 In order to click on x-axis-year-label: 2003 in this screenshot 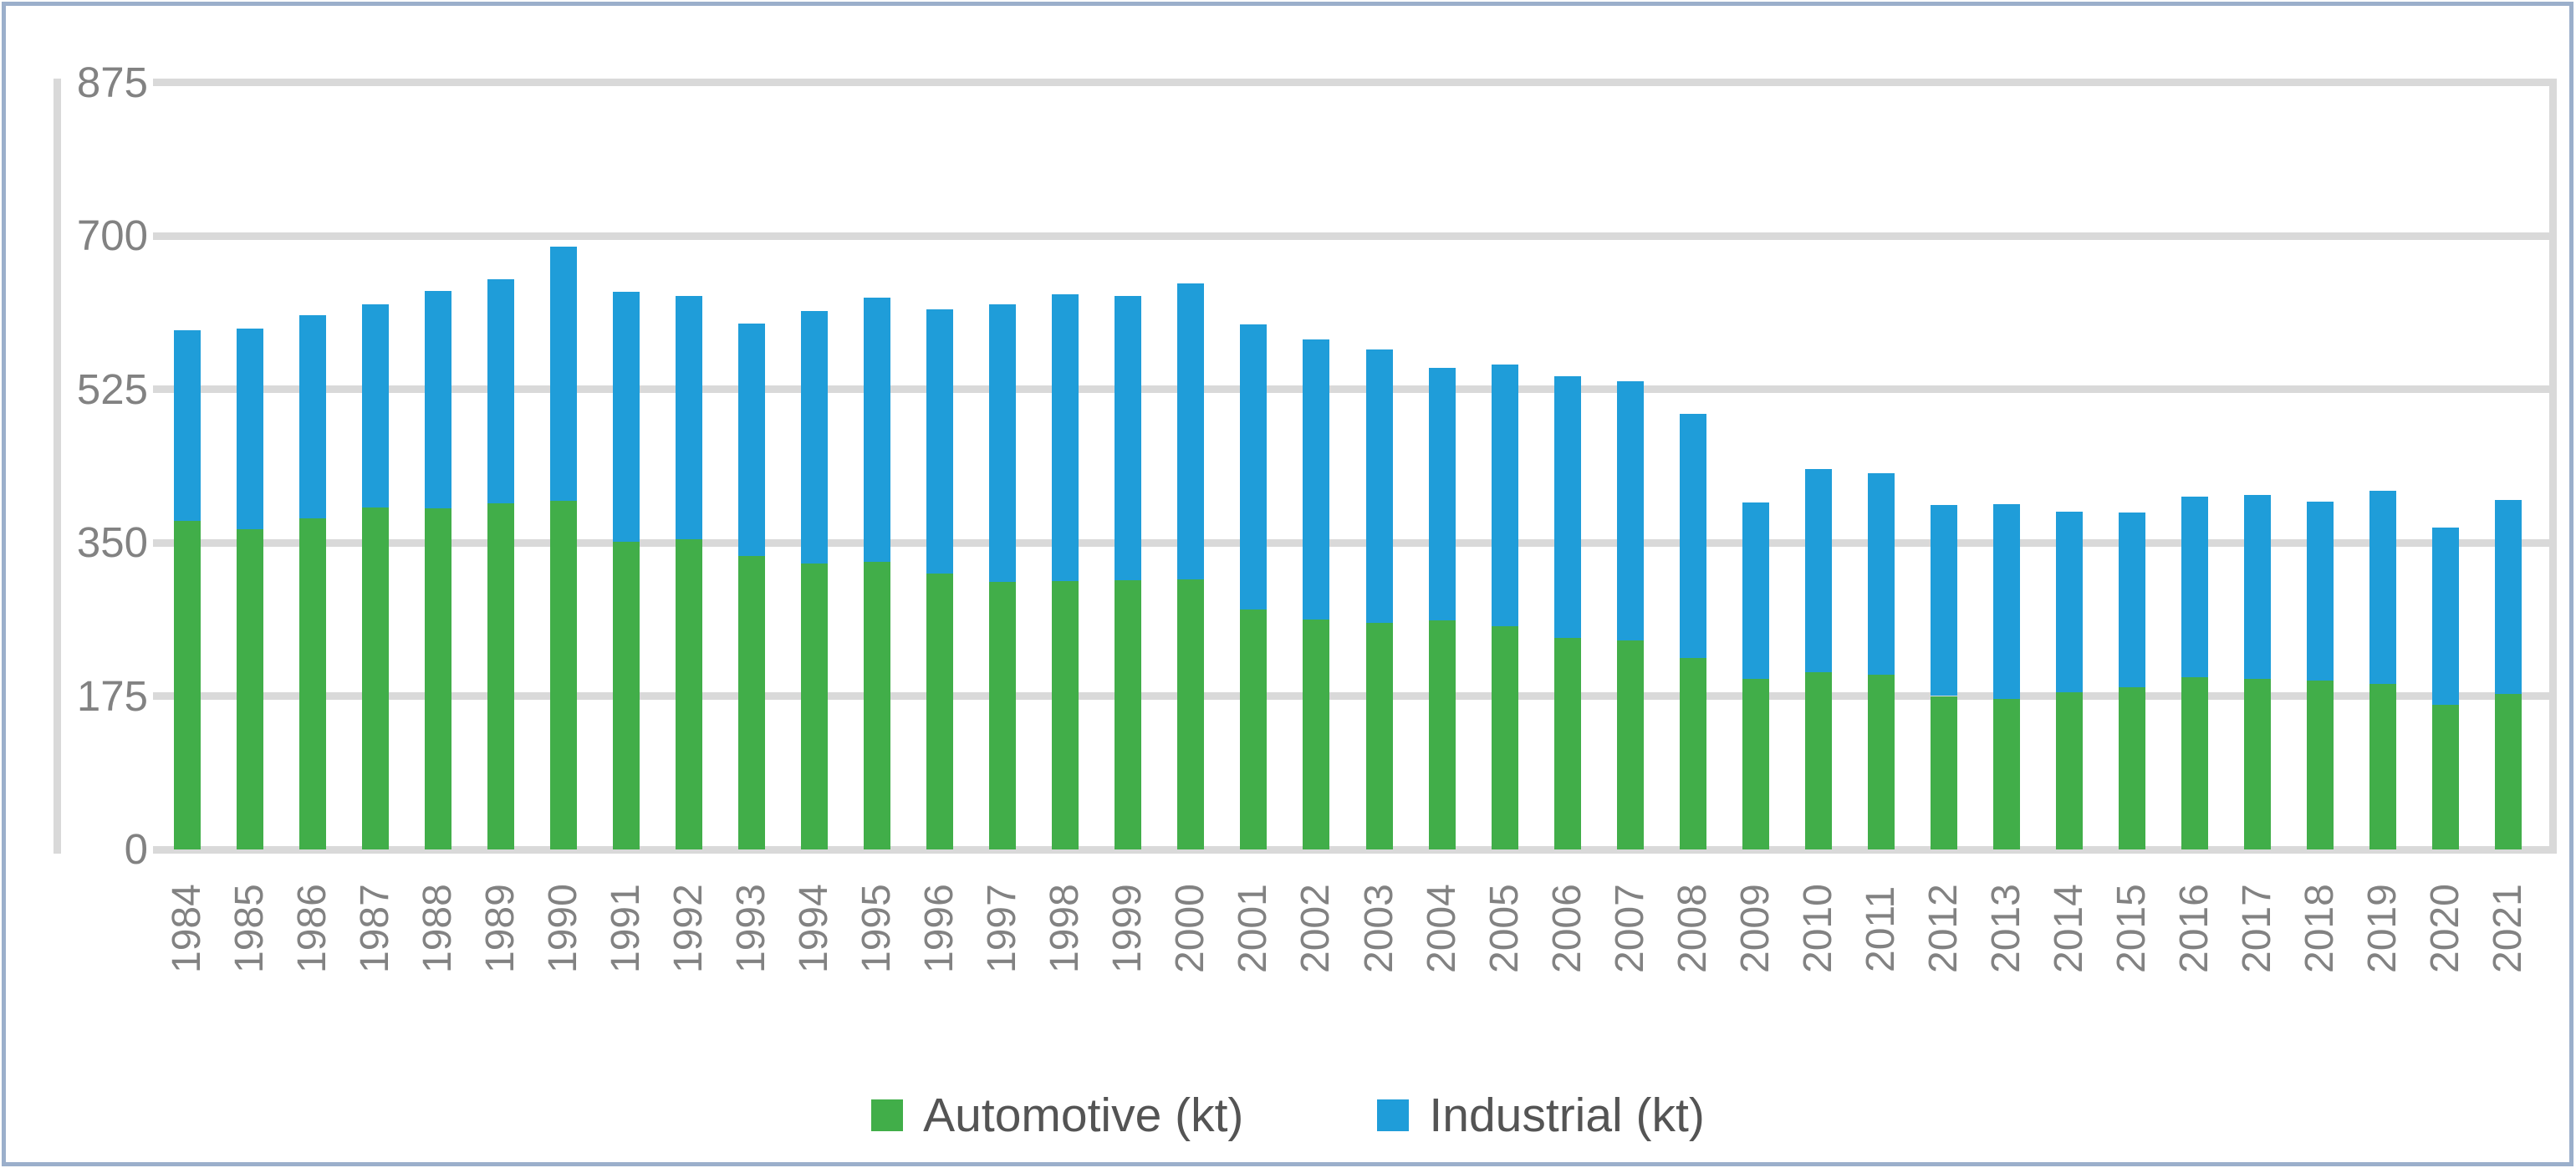, I will do `click(1379, 929)`.